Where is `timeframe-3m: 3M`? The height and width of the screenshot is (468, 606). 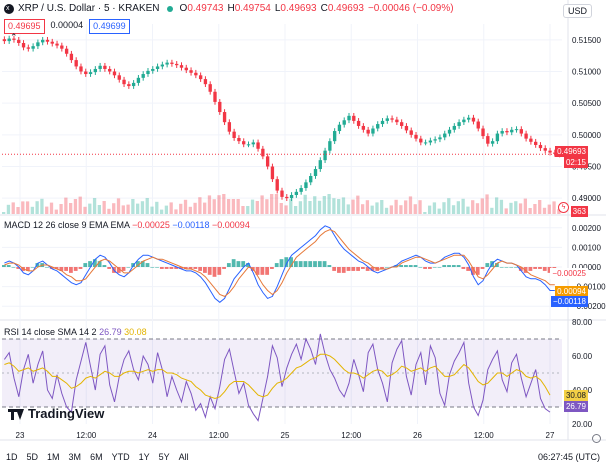 timeframe-3m: 3M is located at coordinates (75, 457).